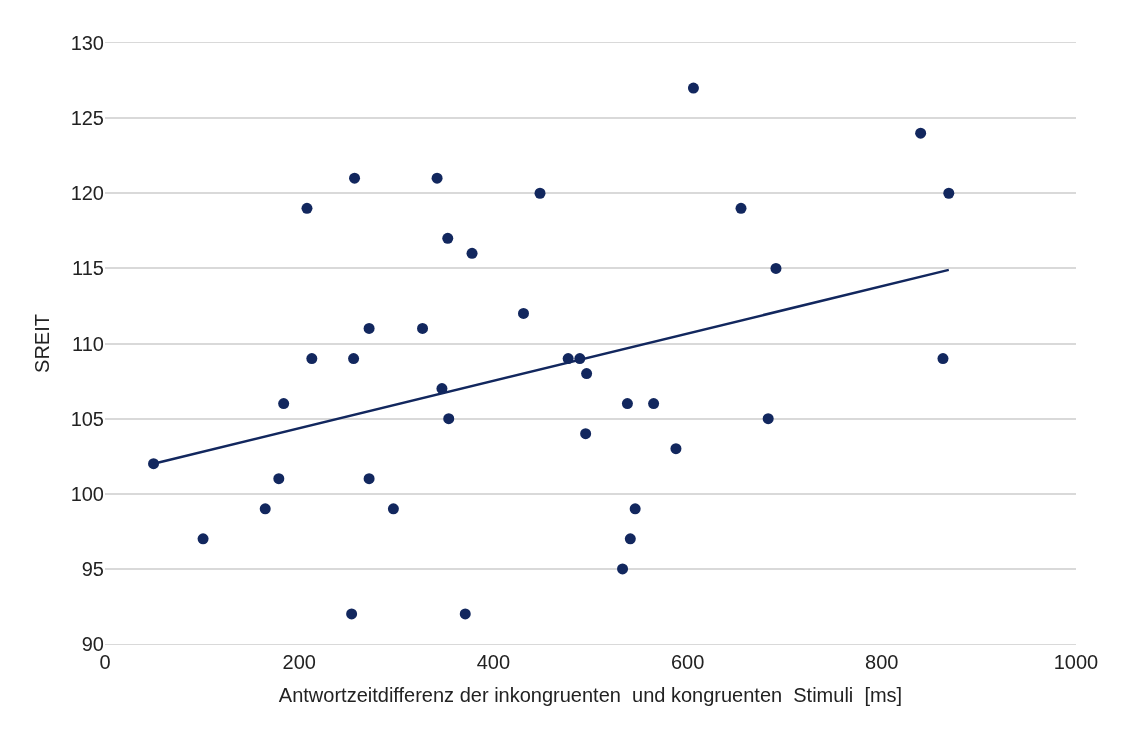 Image resolution: width=1128 pixels, height=754 pixels. What do you see at coordinates (299, 662) in the screenshot?
I see `x-tick-label: 200` at bounding box center [299, 662].